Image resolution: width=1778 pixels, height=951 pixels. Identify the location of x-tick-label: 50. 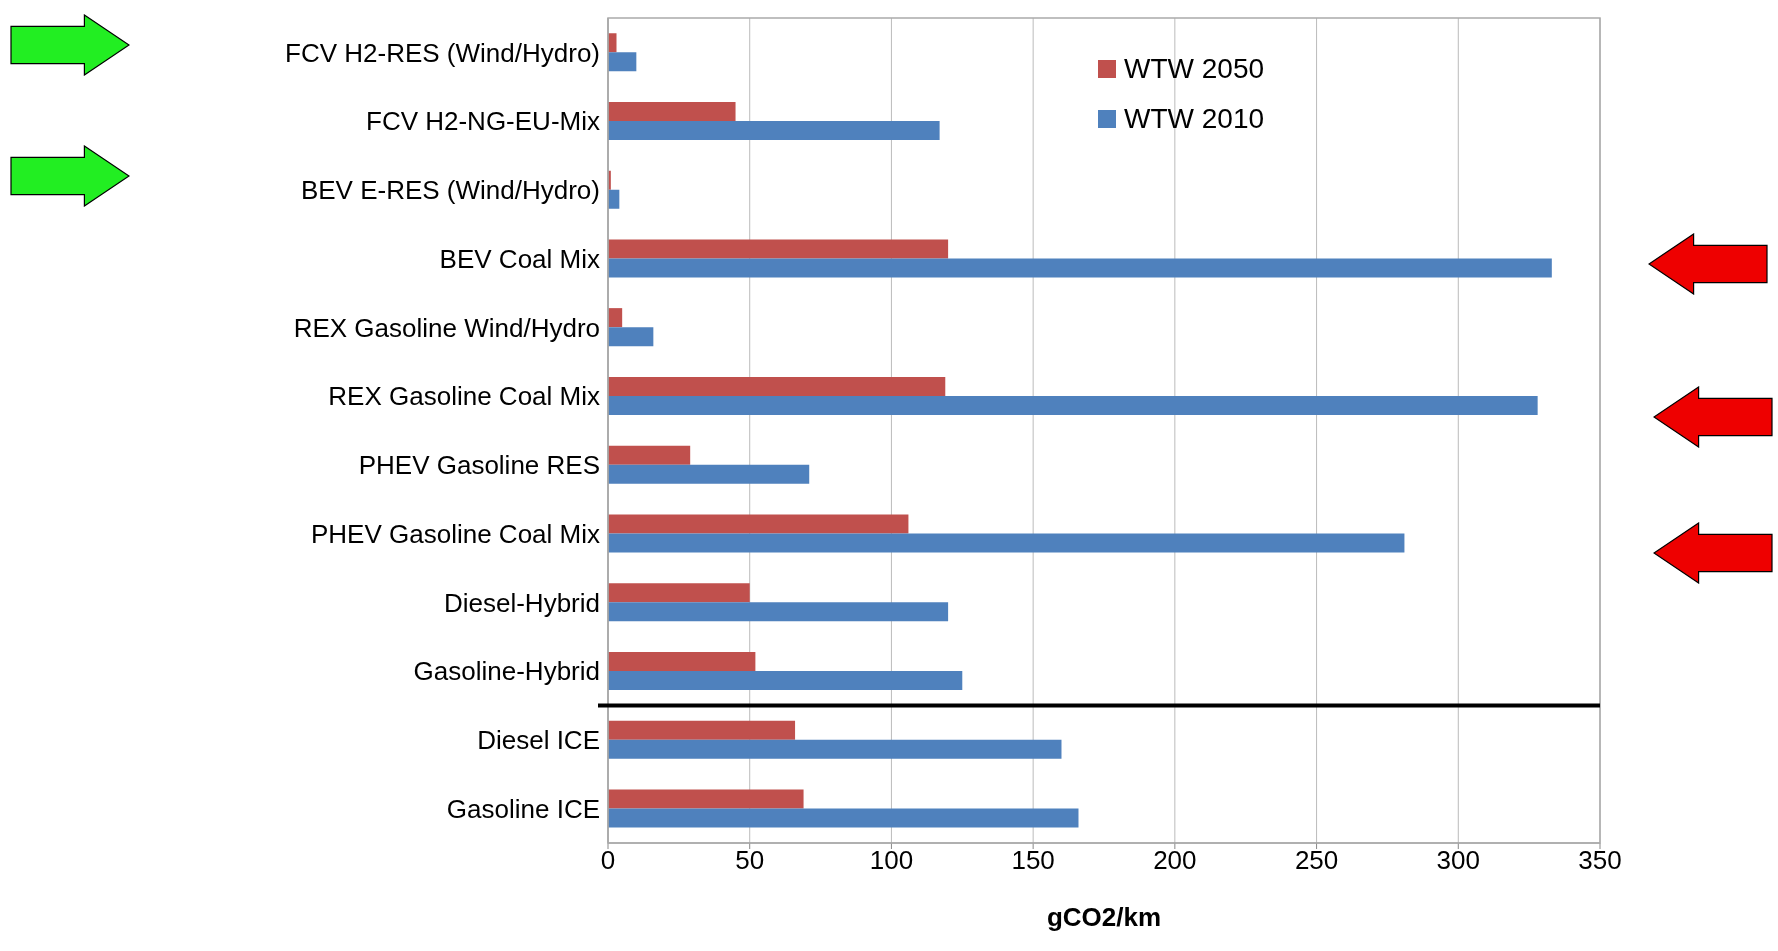
(750, 860).